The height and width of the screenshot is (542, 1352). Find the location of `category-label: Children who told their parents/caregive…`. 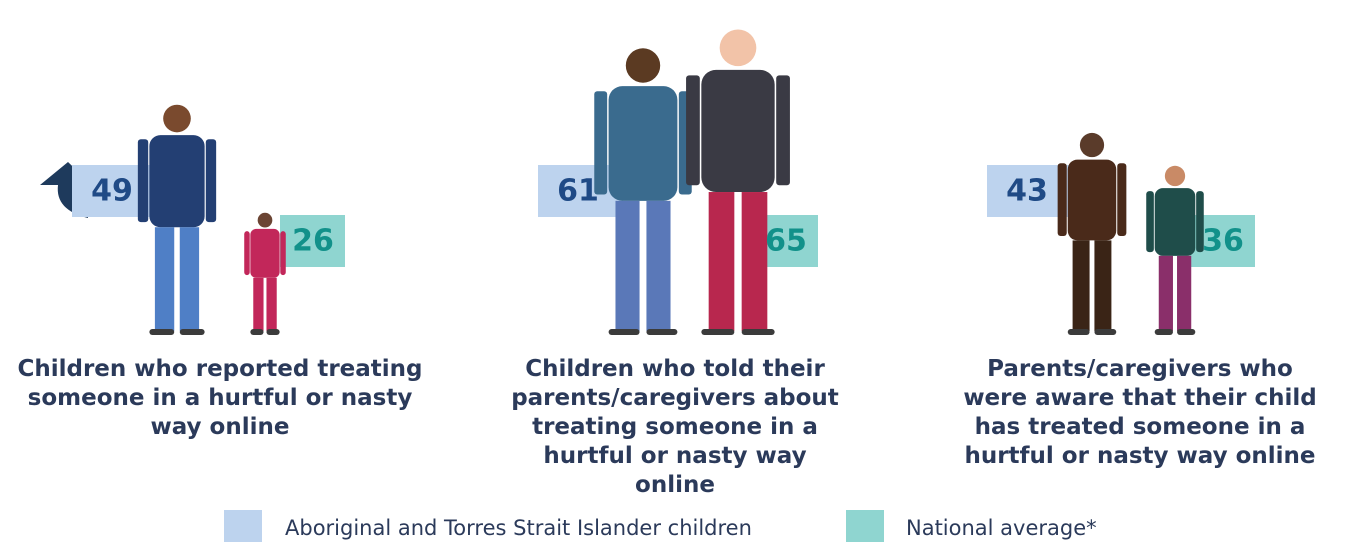

category-label: Children who told their parents/caregive… is located at coordinates (675, 427).